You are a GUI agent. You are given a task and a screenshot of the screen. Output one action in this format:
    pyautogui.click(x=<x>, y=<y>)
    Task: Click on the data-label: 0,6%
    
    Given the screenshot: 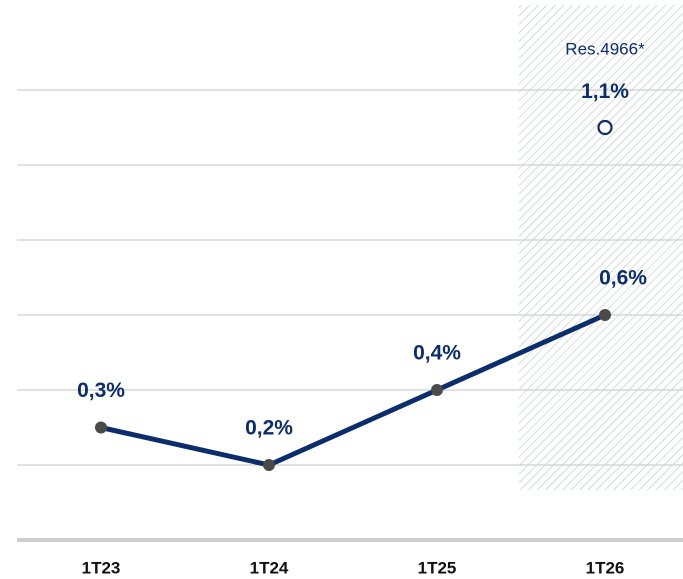 What is the action you would take?
    pyautogui.click(x=623, y=278)
    